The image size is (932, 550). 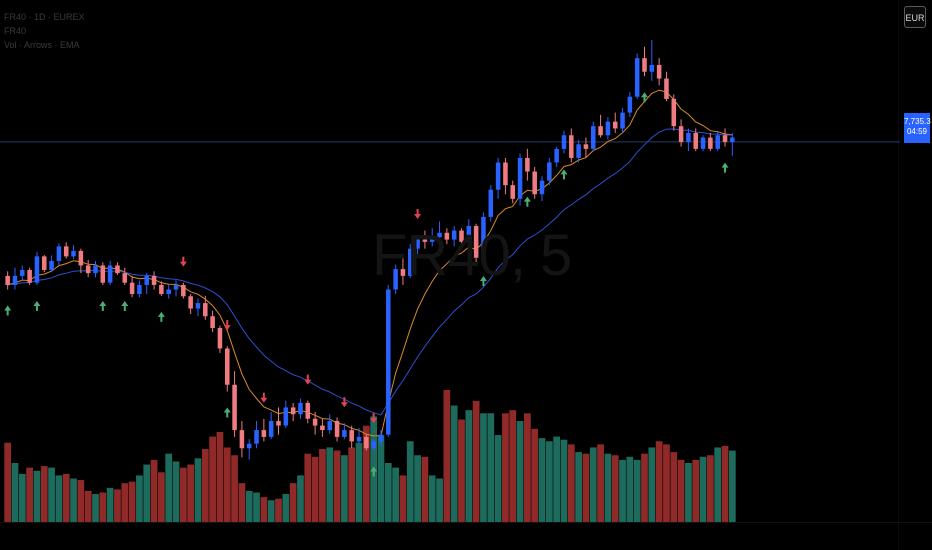 What do you see at coordinates (15, 31) in the screenshot?
I see `legend-symbol-short: FR40` at bounding box center [15, 31].